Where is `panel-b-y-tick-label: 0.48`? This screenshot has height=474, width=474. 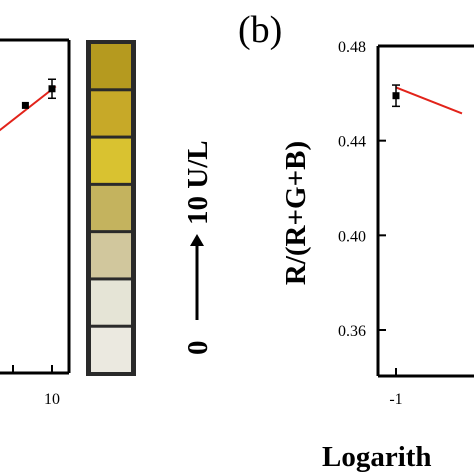
panel-b-y-tick-label: 0.48 is located at coordinates (352, 47).